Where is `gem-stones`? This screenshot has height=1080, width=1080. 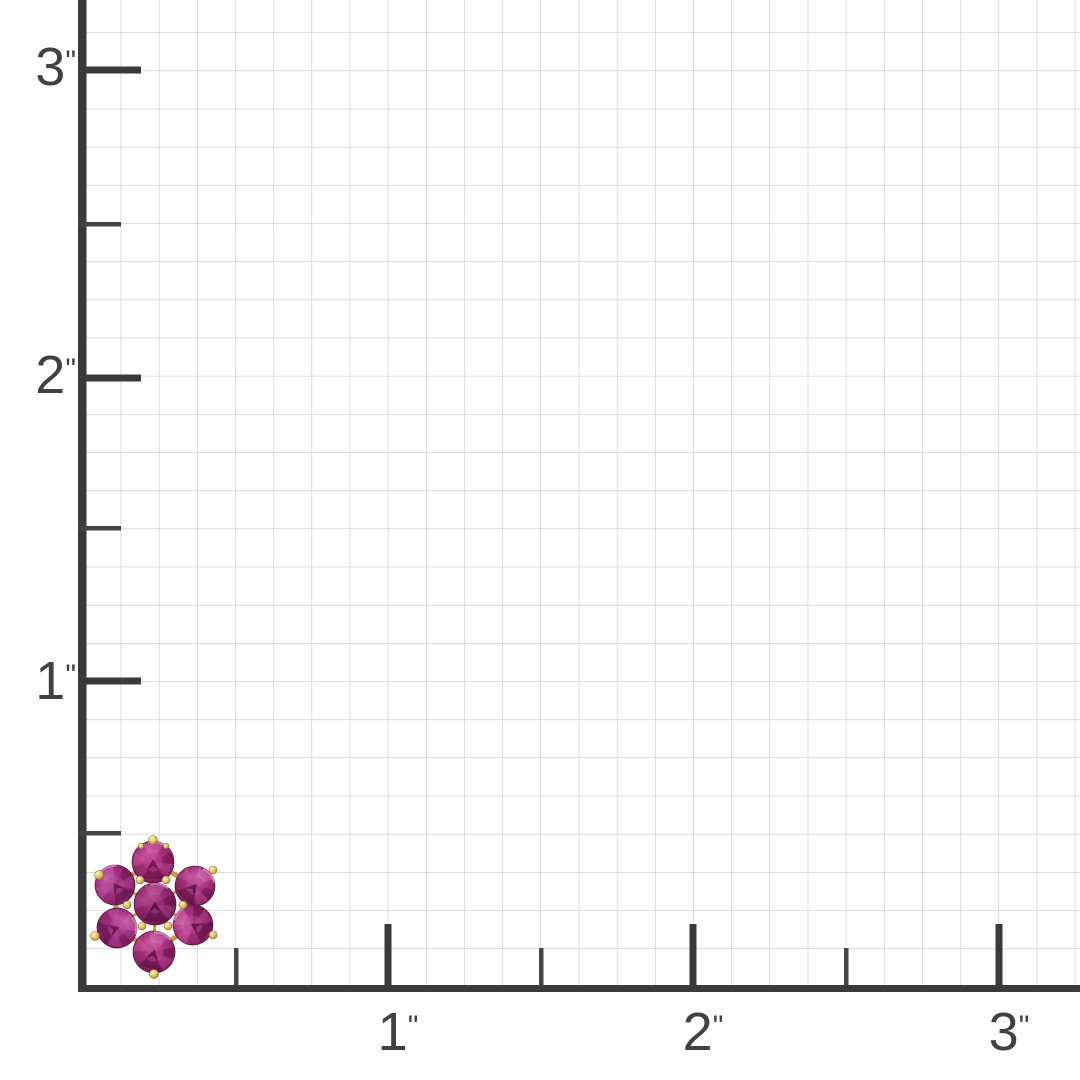
gem-stones is located at coordinates (155, 909).